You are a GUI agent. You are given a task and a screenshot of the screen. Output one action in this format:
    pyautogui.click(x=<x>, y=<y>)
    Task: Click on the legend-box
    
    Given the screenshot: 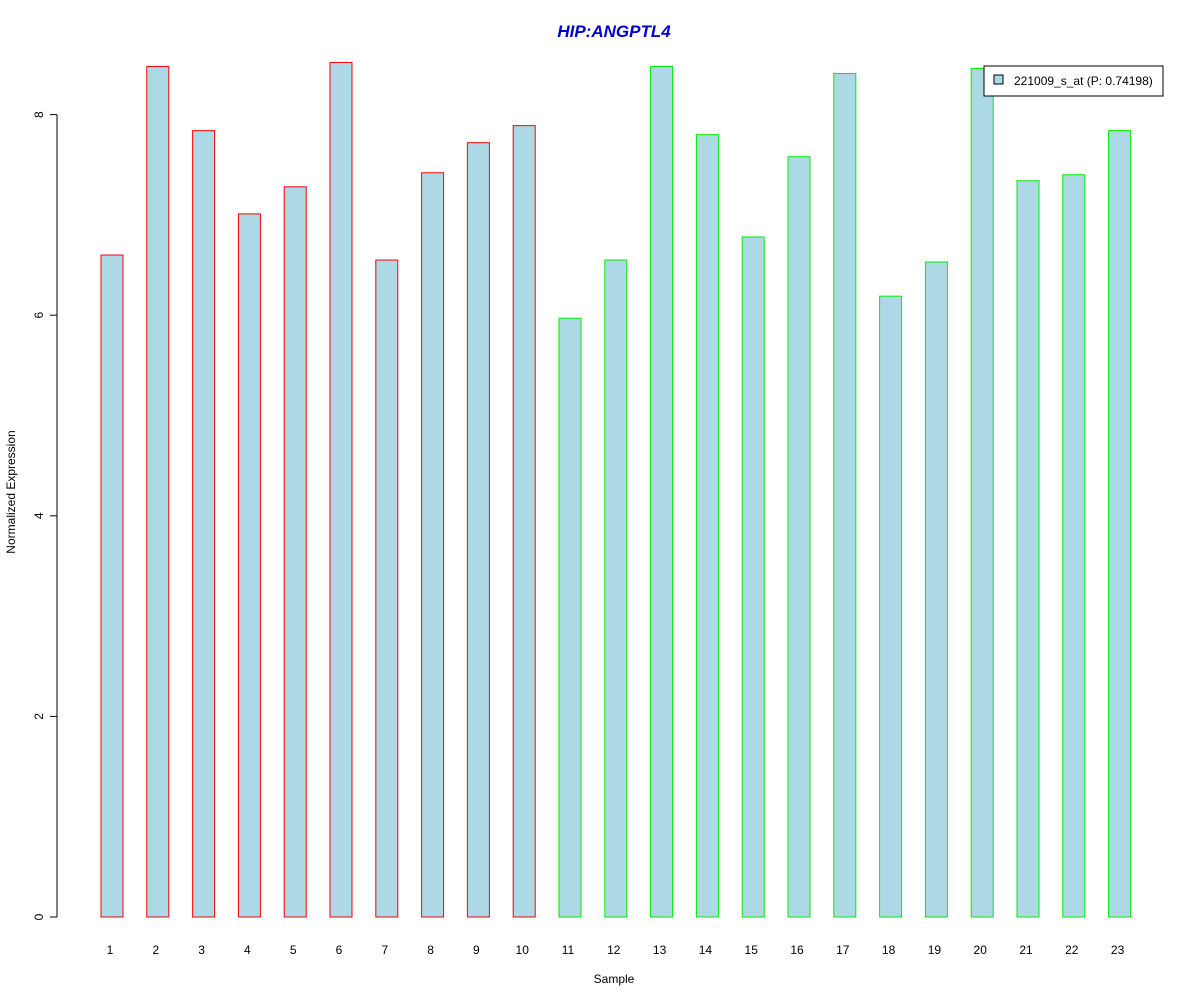 What is the action you would take?
    pyautogui.click(x=1073, y=81)
    